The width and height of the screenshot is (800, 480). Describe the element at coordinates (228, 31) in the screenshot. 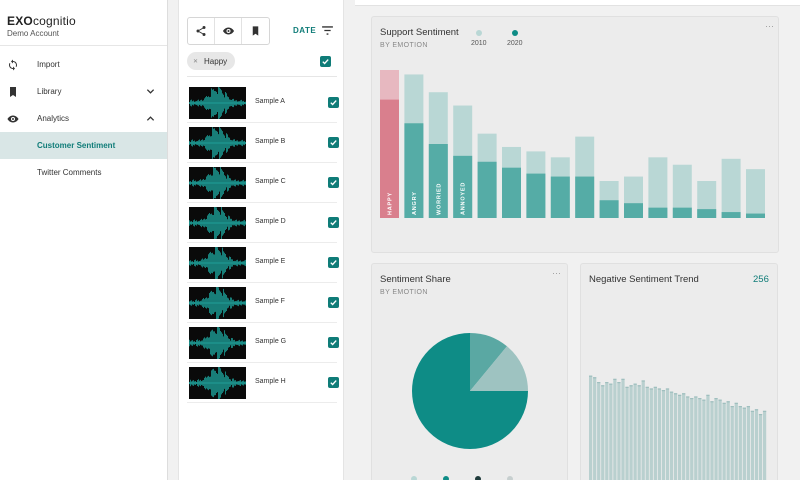

I see `view-button` at that location.